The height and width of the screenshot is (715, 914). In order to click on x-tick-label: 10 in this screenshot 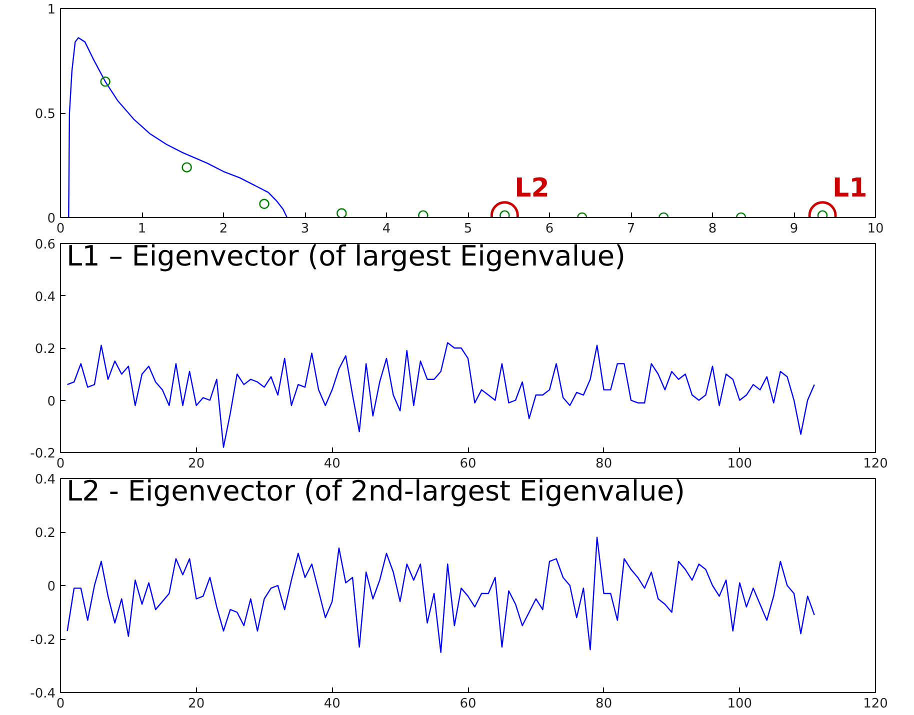, I will do `click(875, 229)`.